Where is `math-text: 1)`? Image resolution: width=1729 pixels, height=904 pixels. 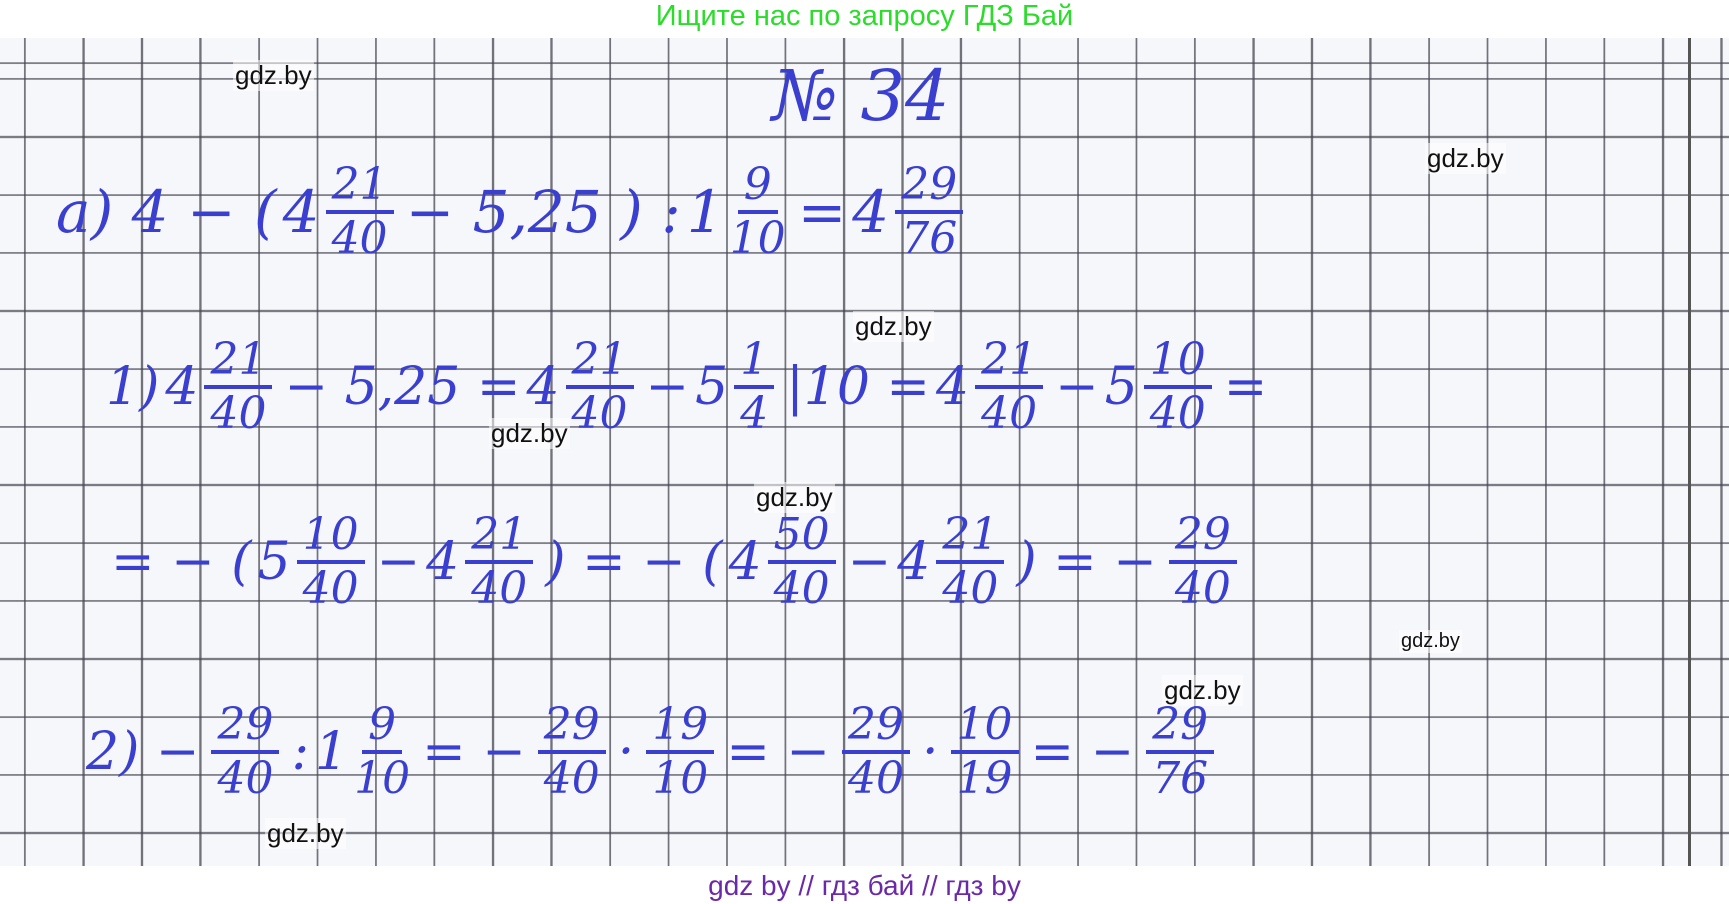 math-text: 1) is located at coordinates (133, 387).